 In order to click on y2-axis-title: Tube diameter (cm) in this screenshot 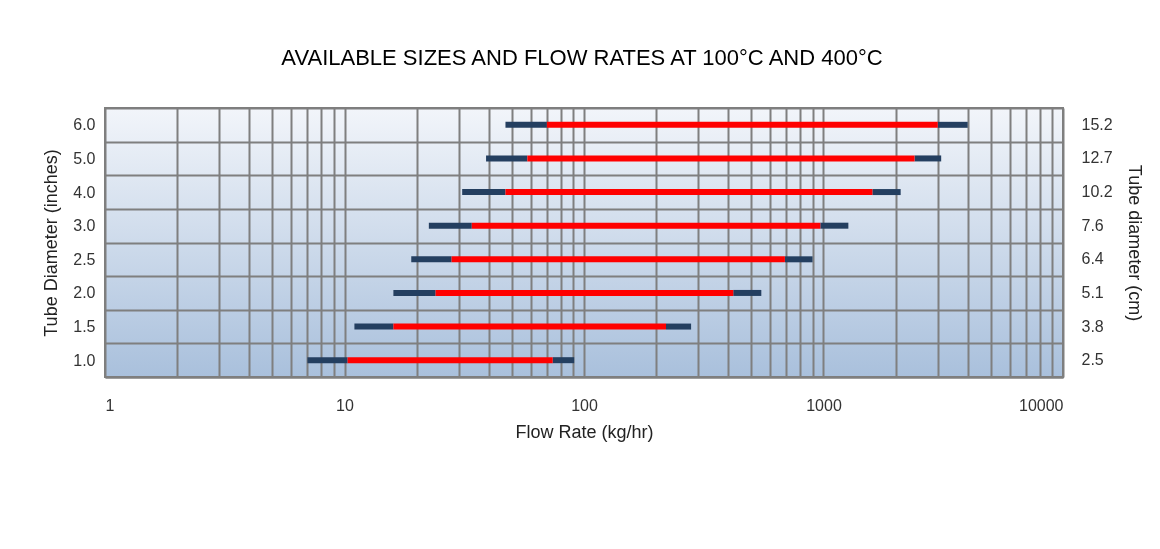, I will do `click(1134, 243)`.